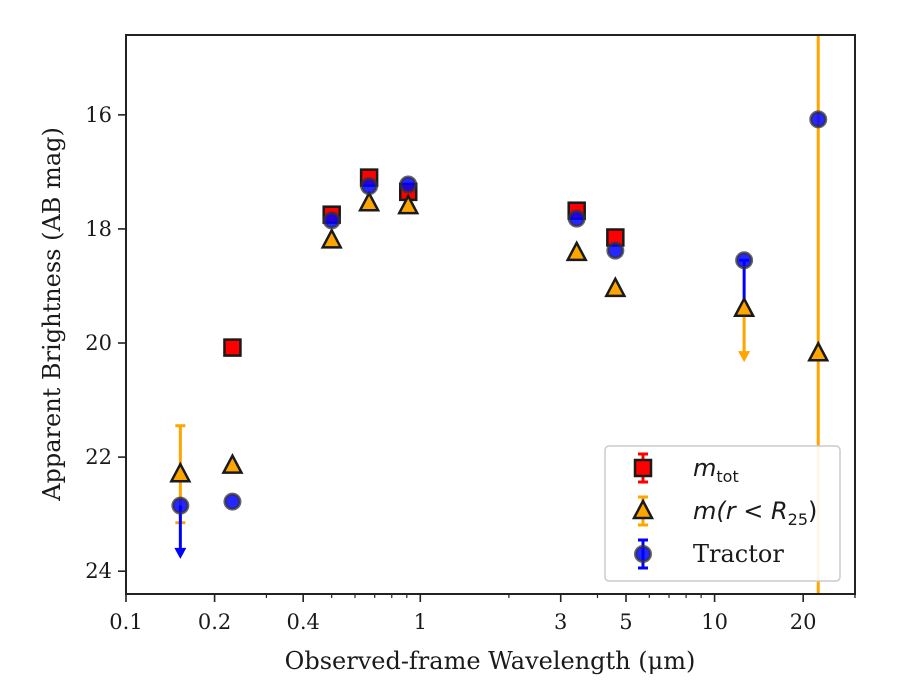 The height and width of the screenshot is (700, 900). I want to click on x-tick-label: 0.2, so click(214, 622).